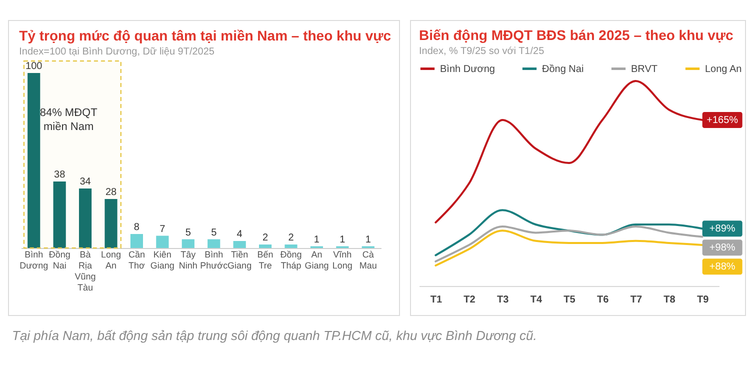  I want to click on text: Tại phía Nam, bất động sản tập trung sôi động quanh TP.HCM cũ, khu vực Bình Dương cũ., so click(275, 335).